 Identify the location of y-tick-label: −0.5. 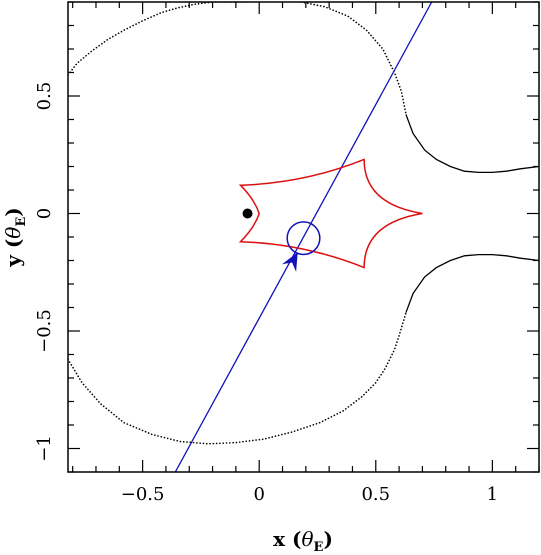
(44, 331).